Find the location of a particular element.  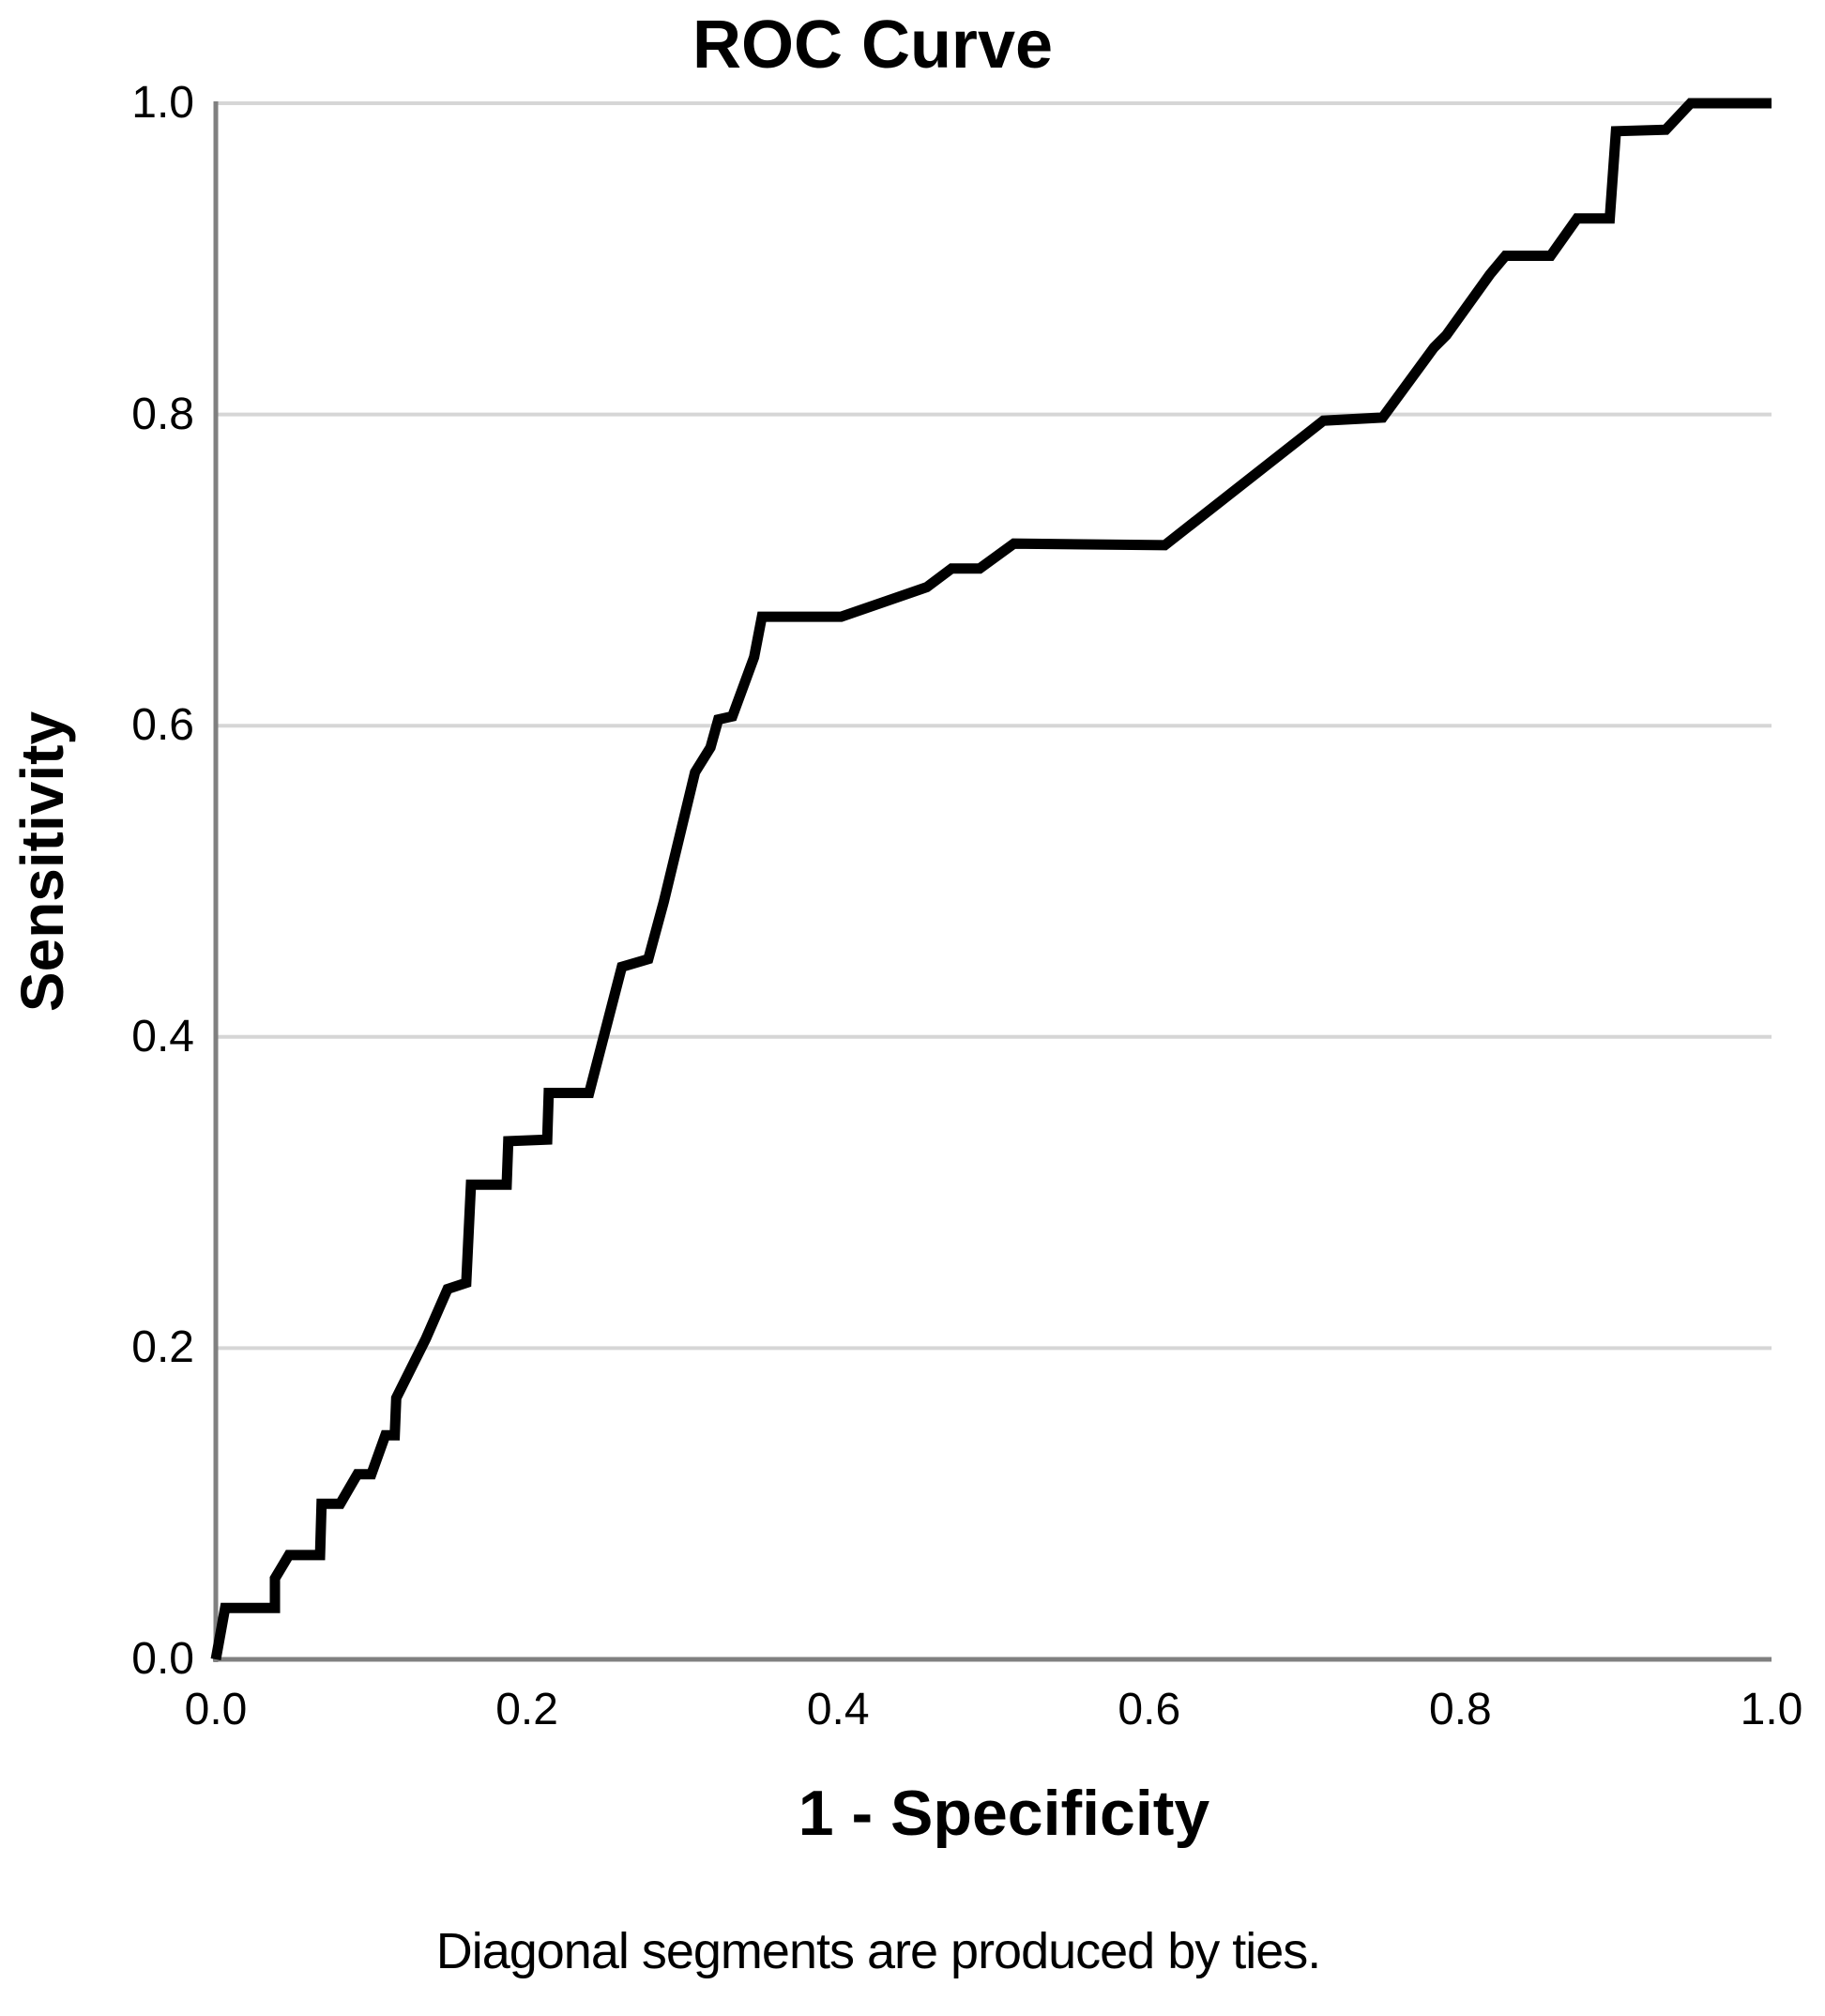

y-tick-label-0.4: 0.4 is located at coordinates (162, 1036).